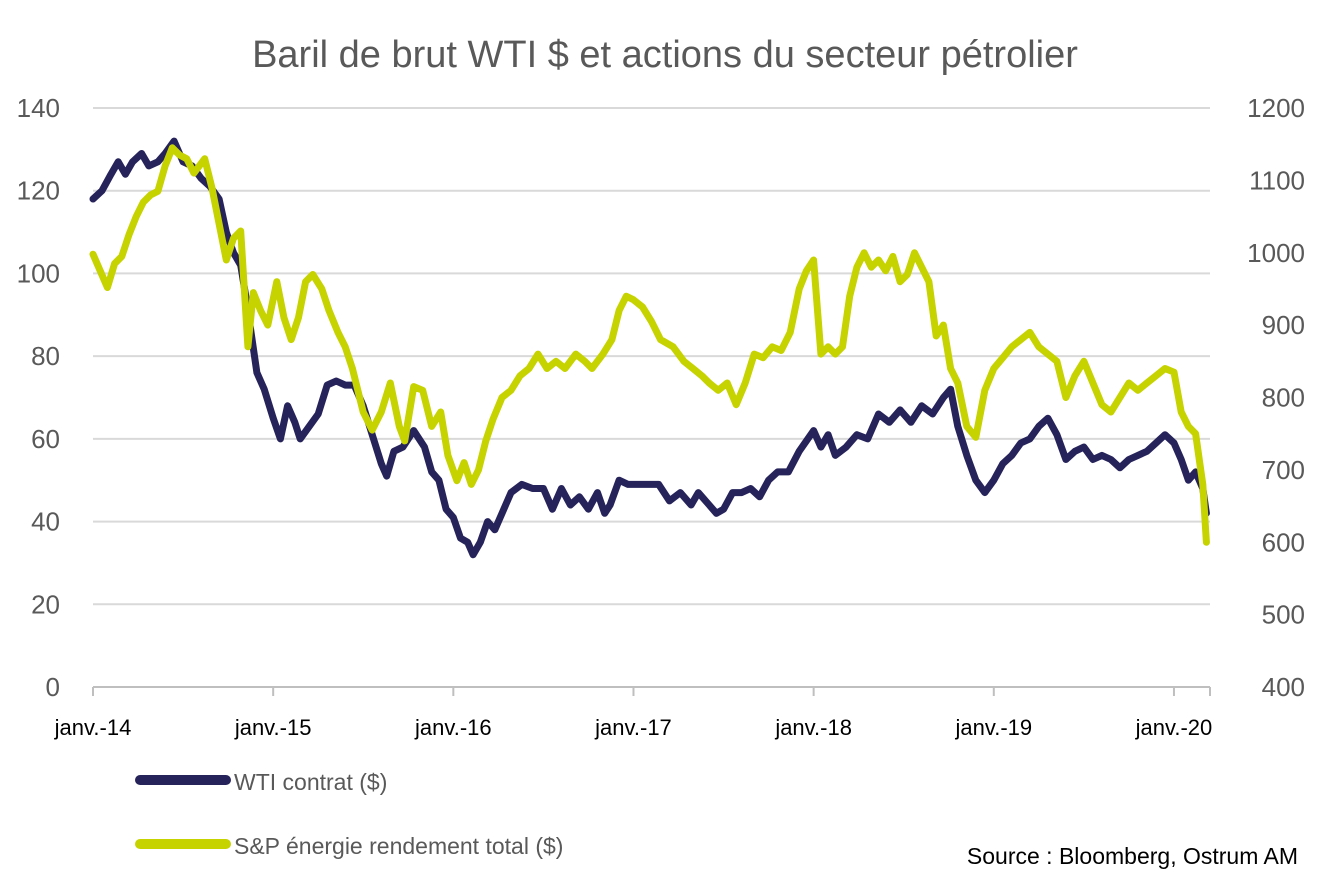 Image resolution: width=1327 pixels, height=883 pixels. What do you see at coordinates (1277, 180) in the screenshot?
I see `right-tick-label: 1100` at bounding box center [1277, 180].